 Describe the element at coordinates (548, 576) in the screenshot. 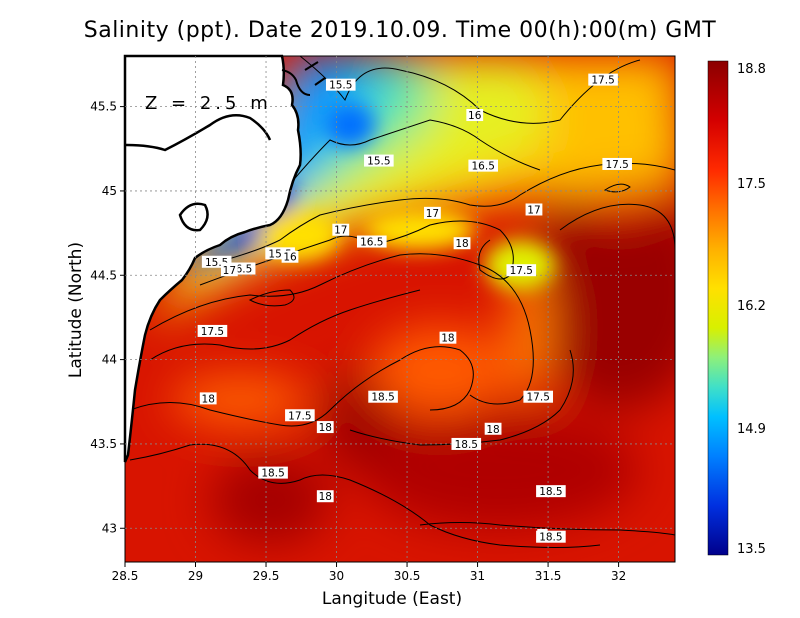

I see `x-tick-label: 31.5` at that location.